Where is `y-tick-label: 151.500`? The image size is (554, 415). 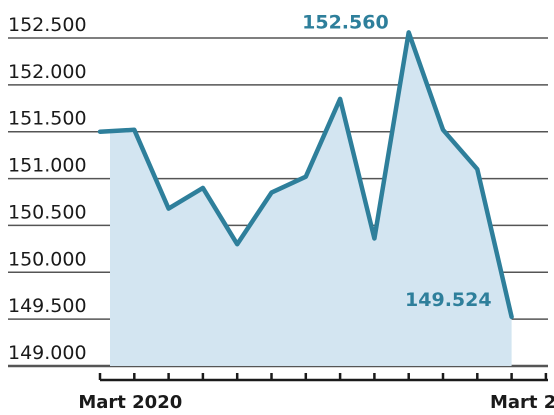 y-tick-label: 151.500 is located at coordinates (47, 119).